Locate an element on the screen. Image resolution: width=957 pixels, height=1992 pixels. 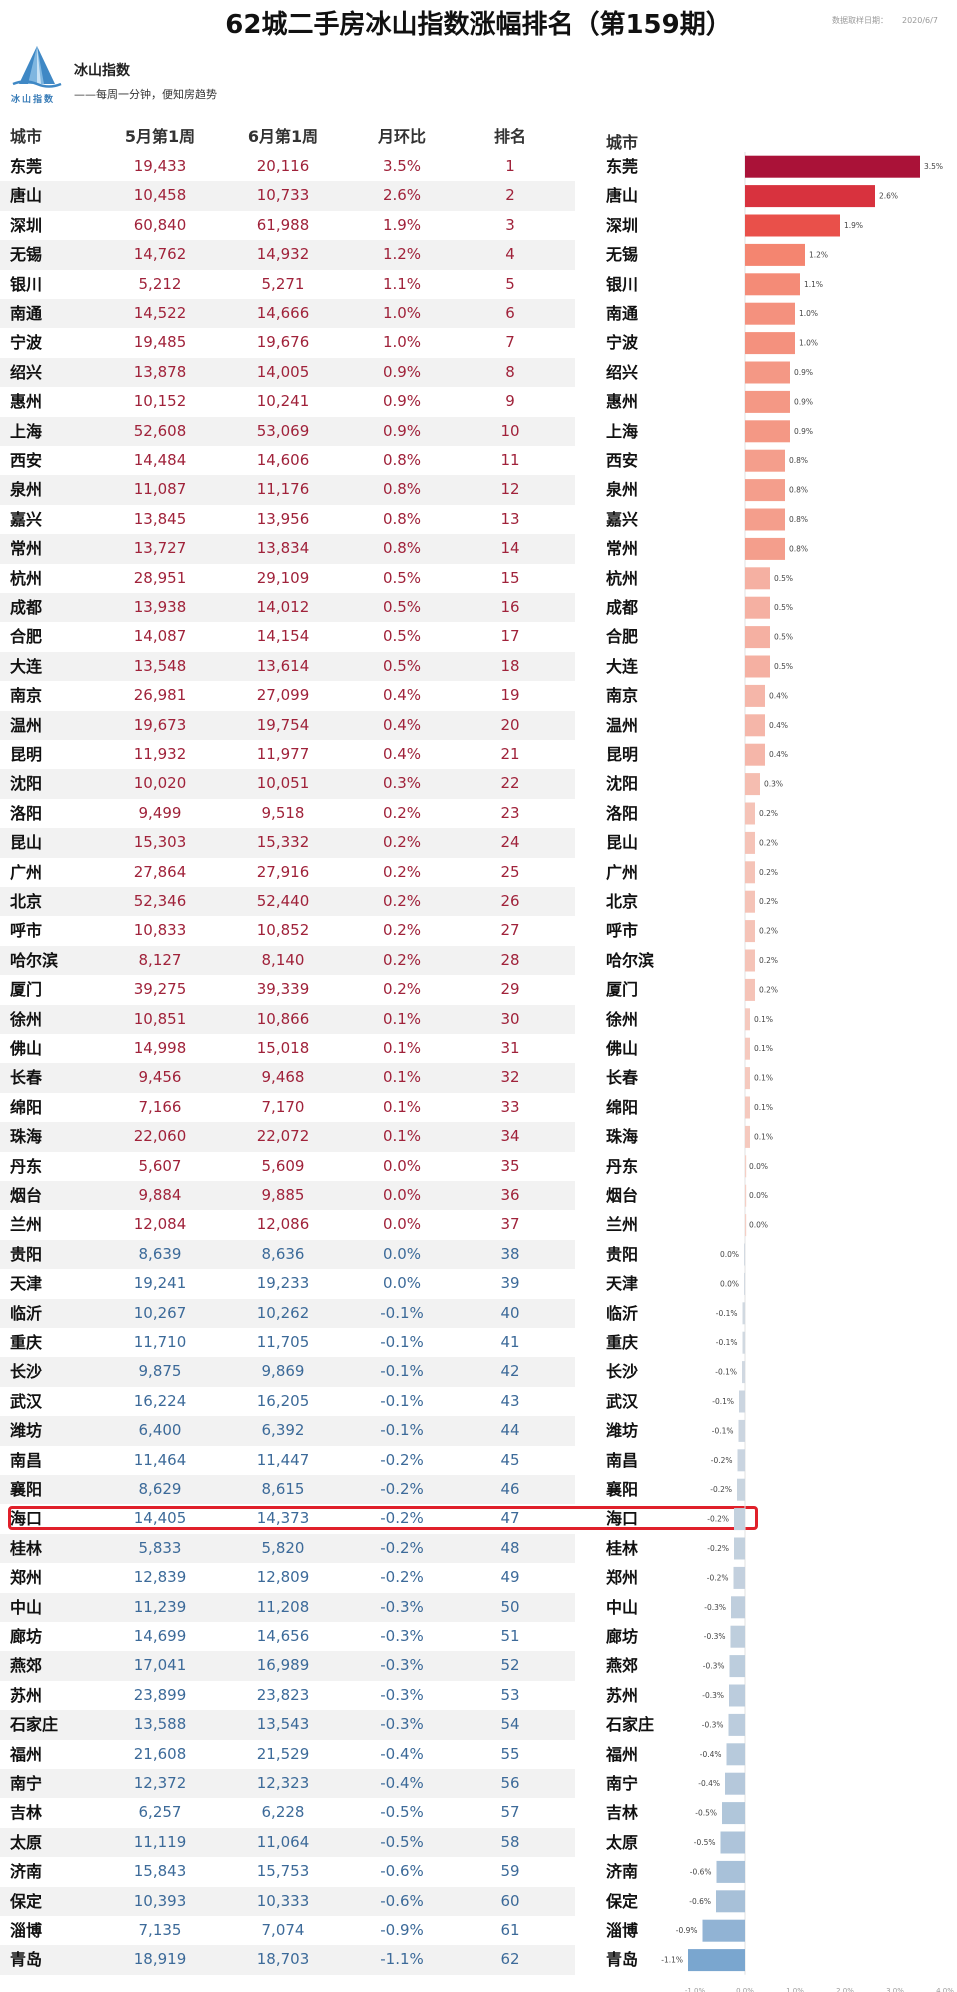
may-value: 5,833 is located at coordinates (160, 1547).